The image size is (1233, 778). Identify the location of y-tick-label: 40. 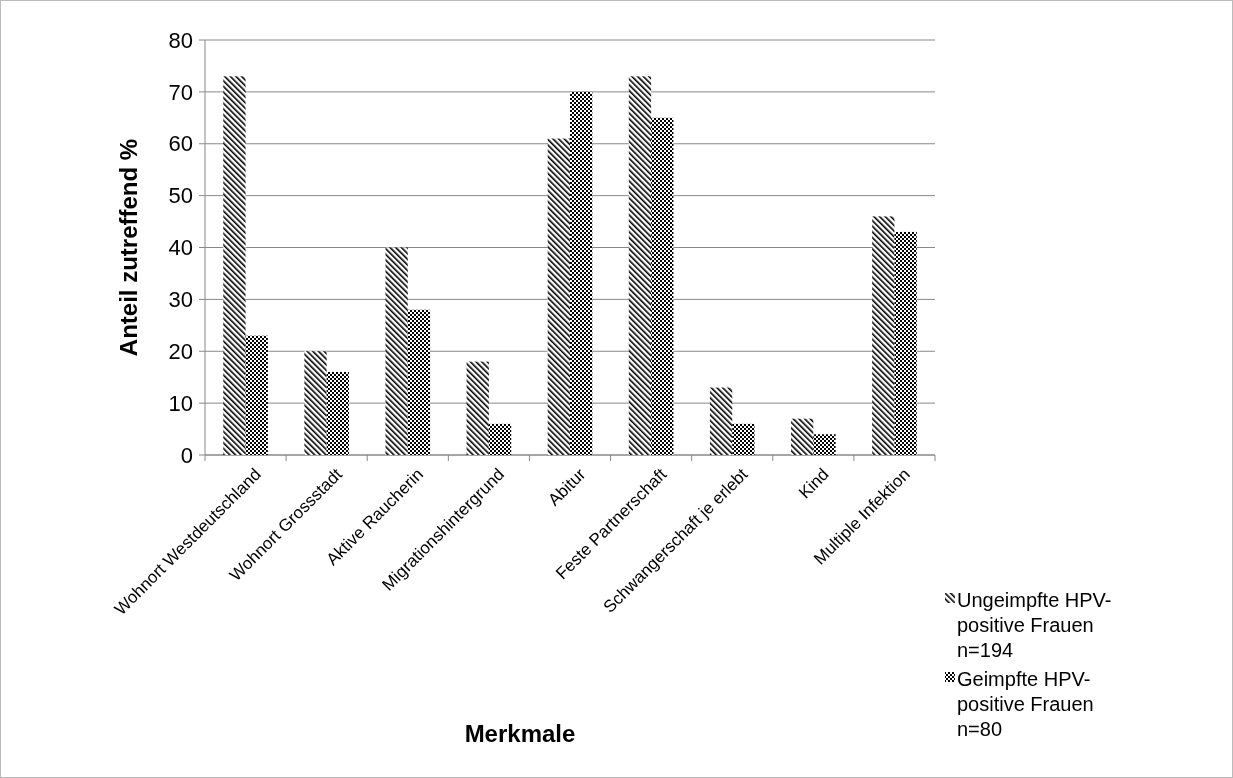
(180, 248).